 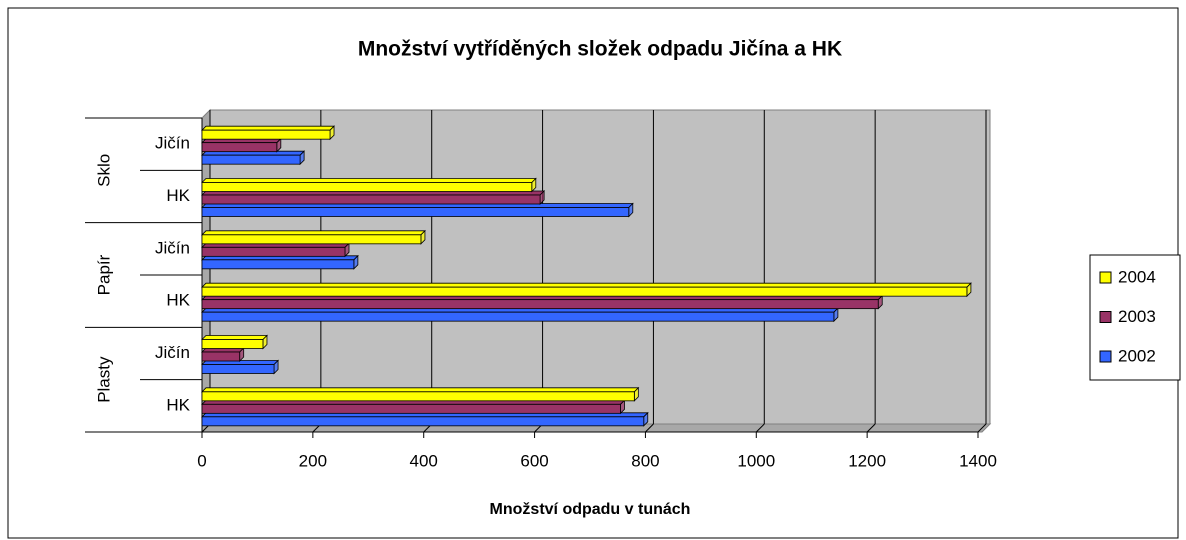 I want to click on x-tick-label: 0, so click(x=201, y=460).